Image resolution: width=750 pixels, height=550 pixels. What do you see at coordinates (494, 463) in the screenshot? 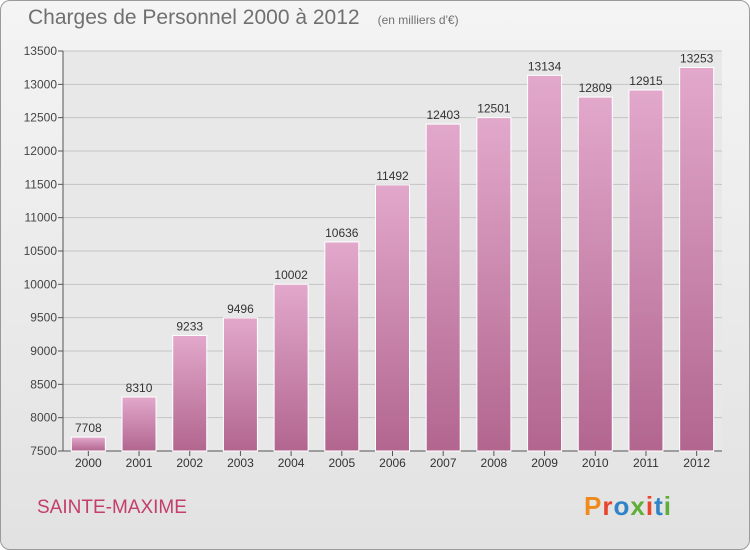
I see `x-tick-label: 2008` at bounding box center [494, 463].